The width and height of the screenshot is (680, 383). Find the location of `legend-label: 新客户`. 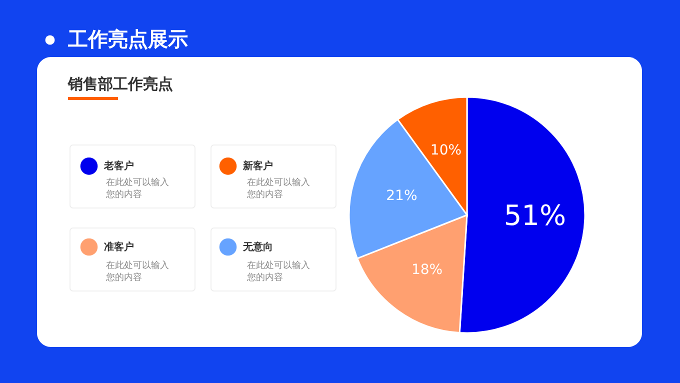

legend-label: 新客户 is located at coordinates (257, 166).